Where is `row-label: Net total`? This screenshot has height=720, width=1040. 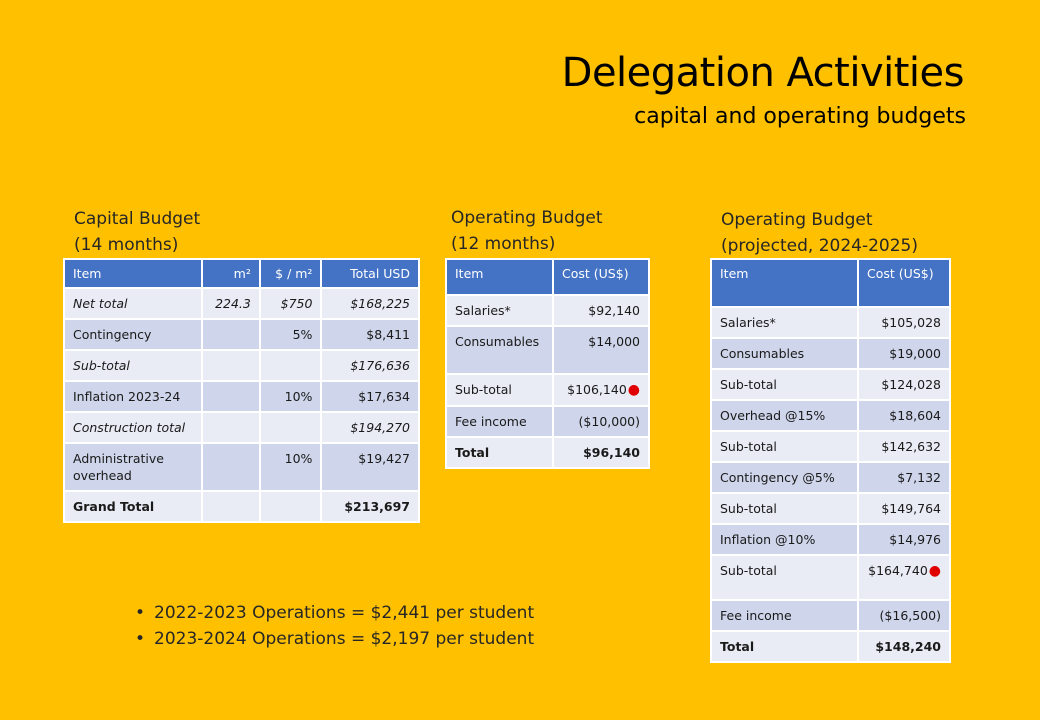 row-label: Net total is located at coordinates (133, 303).